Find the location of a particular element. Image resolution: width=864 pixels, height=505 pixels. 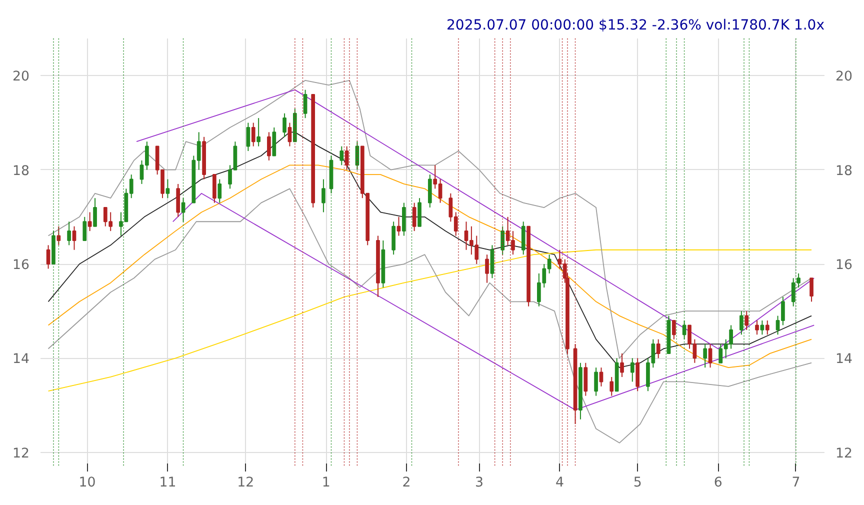

x-tick-label: 4 is located at coordinates (559, 483).